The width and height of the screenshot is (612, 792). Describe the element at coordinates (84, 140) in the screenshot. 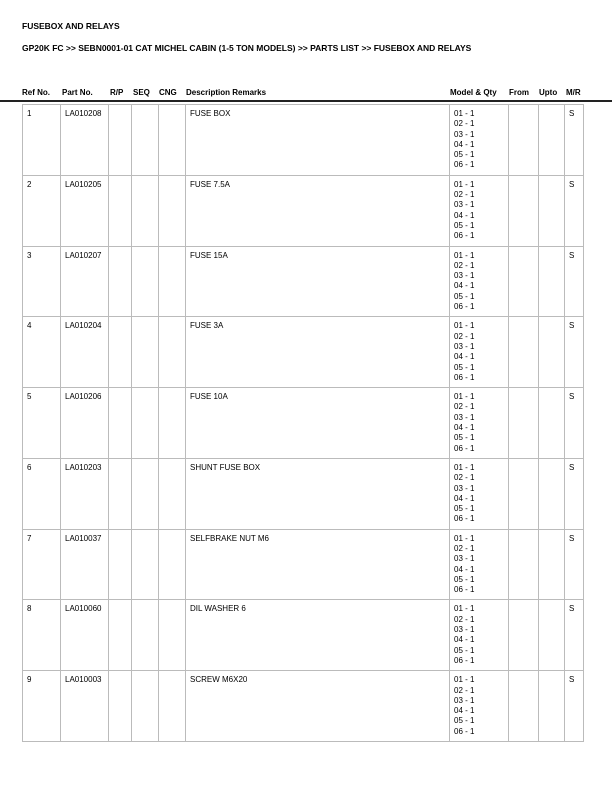

I see `part-no: LA010208` at that location.